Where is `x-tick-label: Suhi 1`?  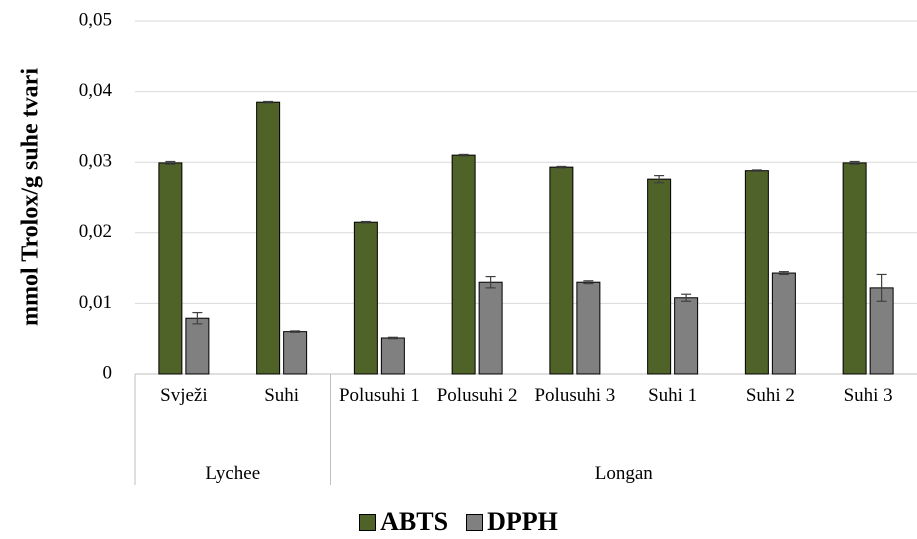
x-tick-label: Suhi 1 is located at coordinates (673, 395).